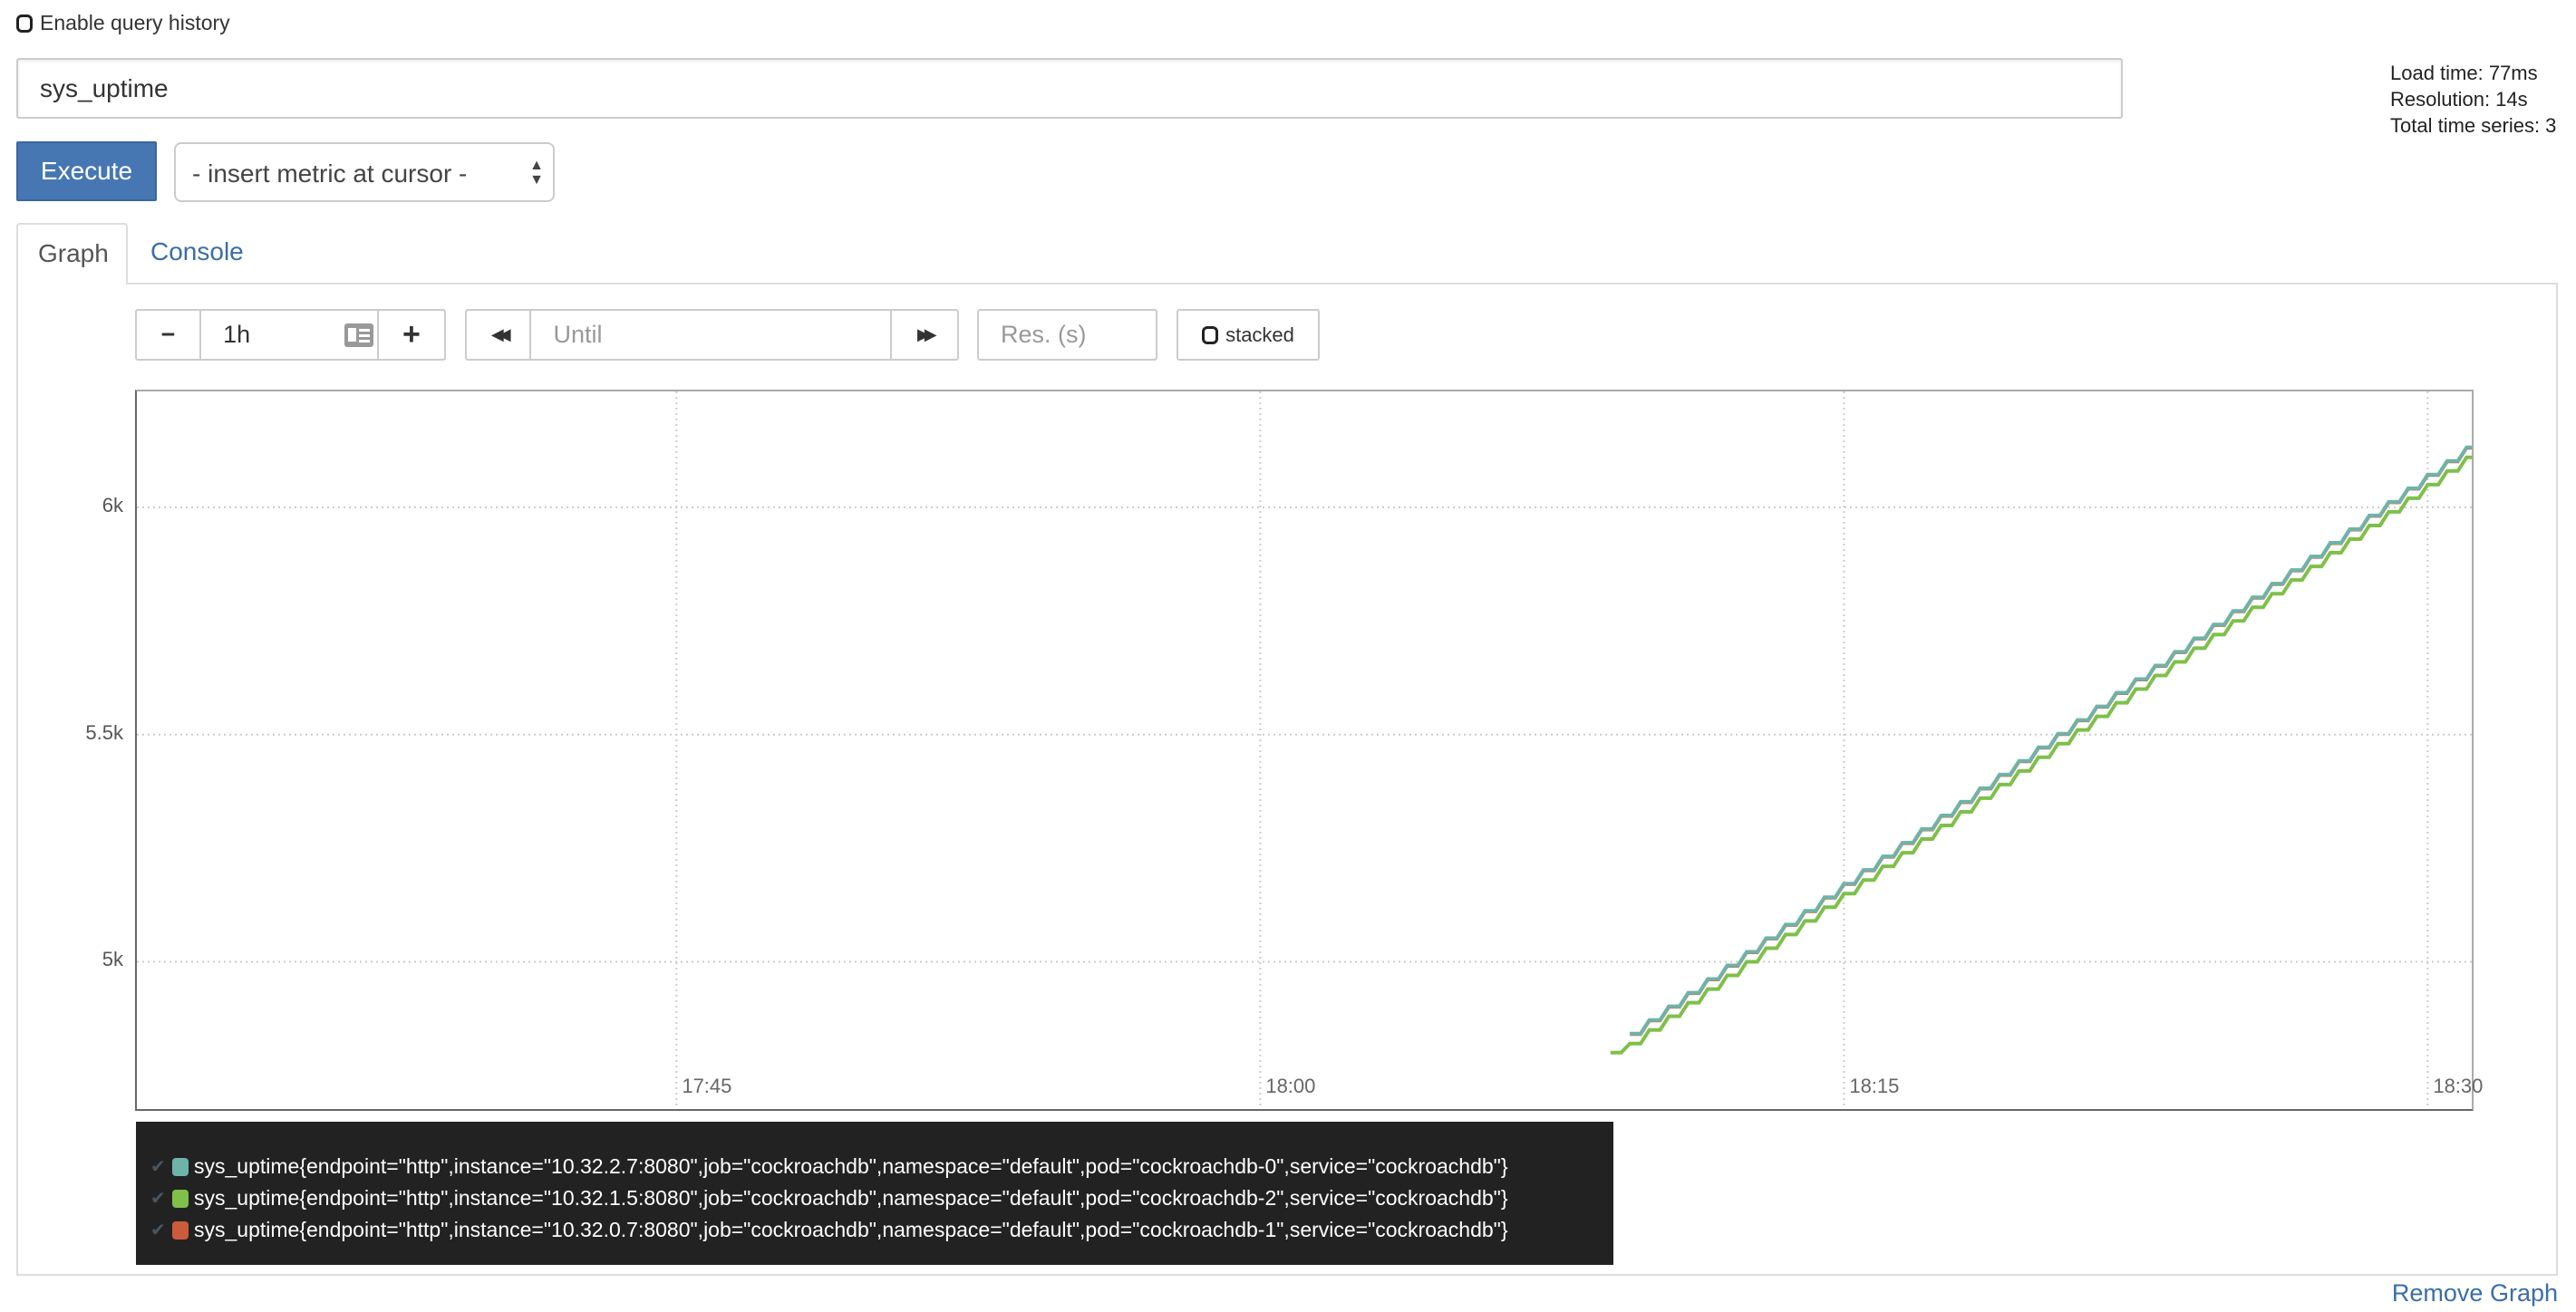 Image resolution: width=2576 pixels, height=1312 pixels. What do you see at coordinates (197, 251) in the screenshot?
I see `tab-console: Console` at bounding box center [197, 251].